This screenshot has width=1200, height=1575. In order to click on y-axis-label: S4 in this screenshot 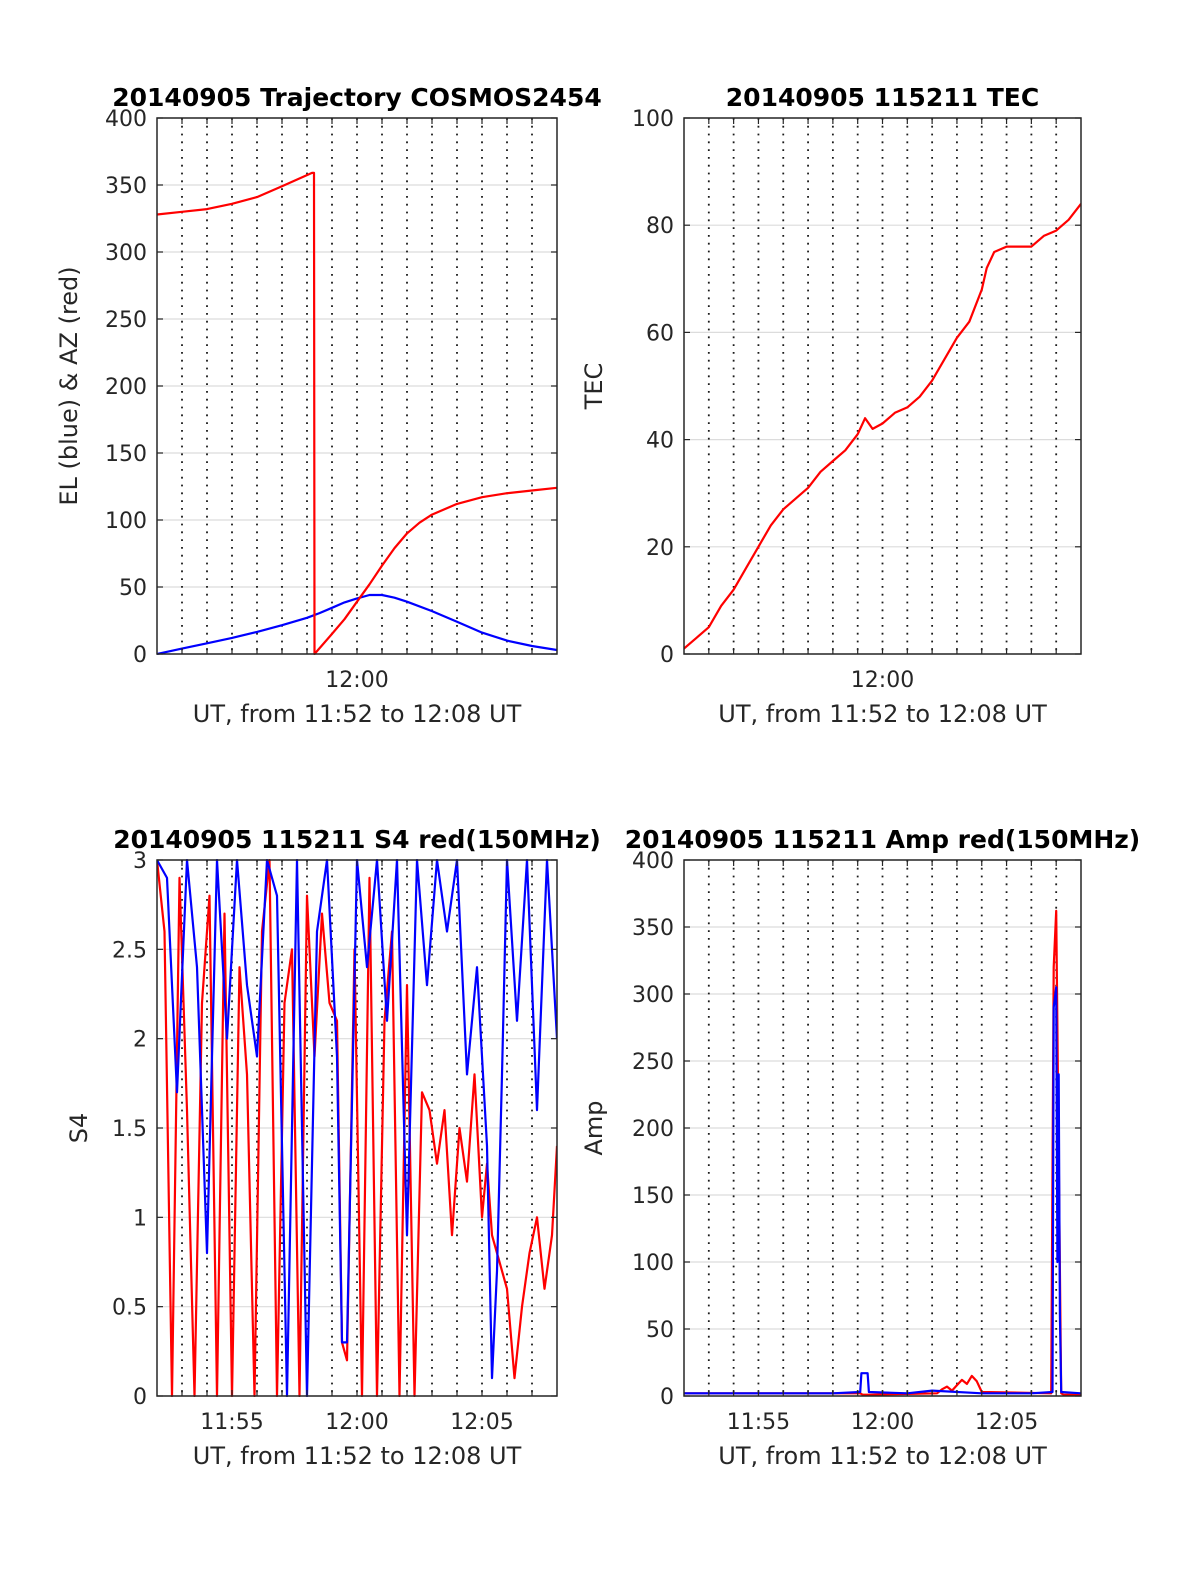, I will do `click(79, 1128)`.